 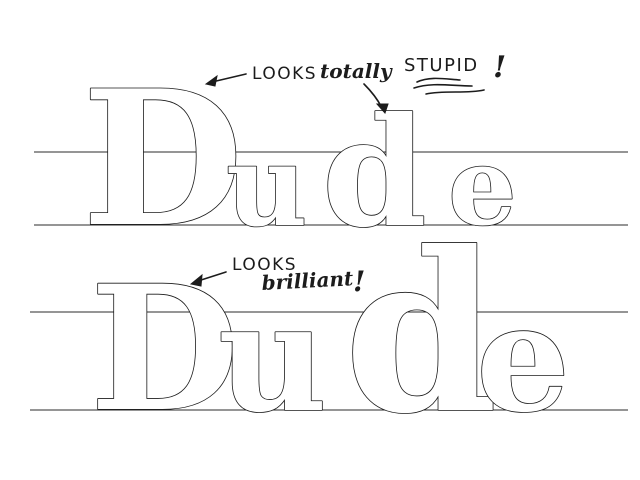 What do you see at coordinates (211, 80) in the screenshot?
I see `top-arrow-left-head` at bounding box center [211, 80].